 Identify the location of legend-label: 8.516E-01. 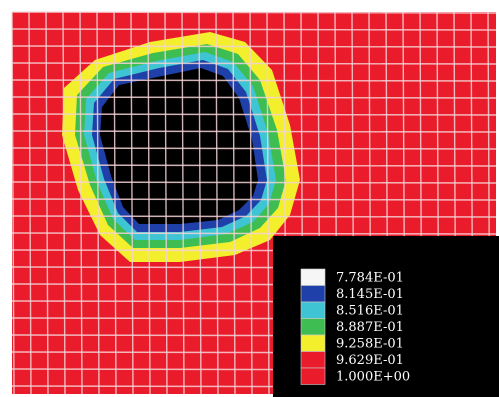
(370, 311).